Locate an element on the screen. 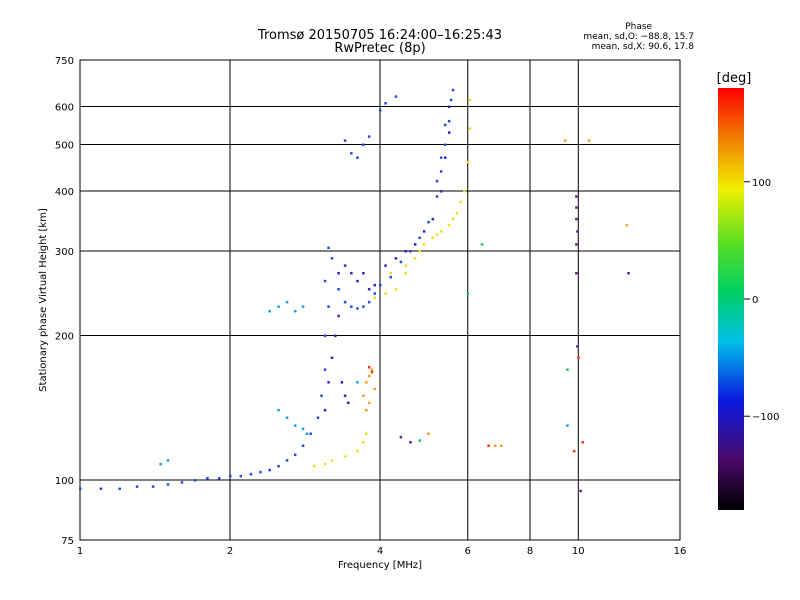 The height and width of the screenshot is (600, 800). colorbar-label: [deg] is located at coordinates (734, 78).